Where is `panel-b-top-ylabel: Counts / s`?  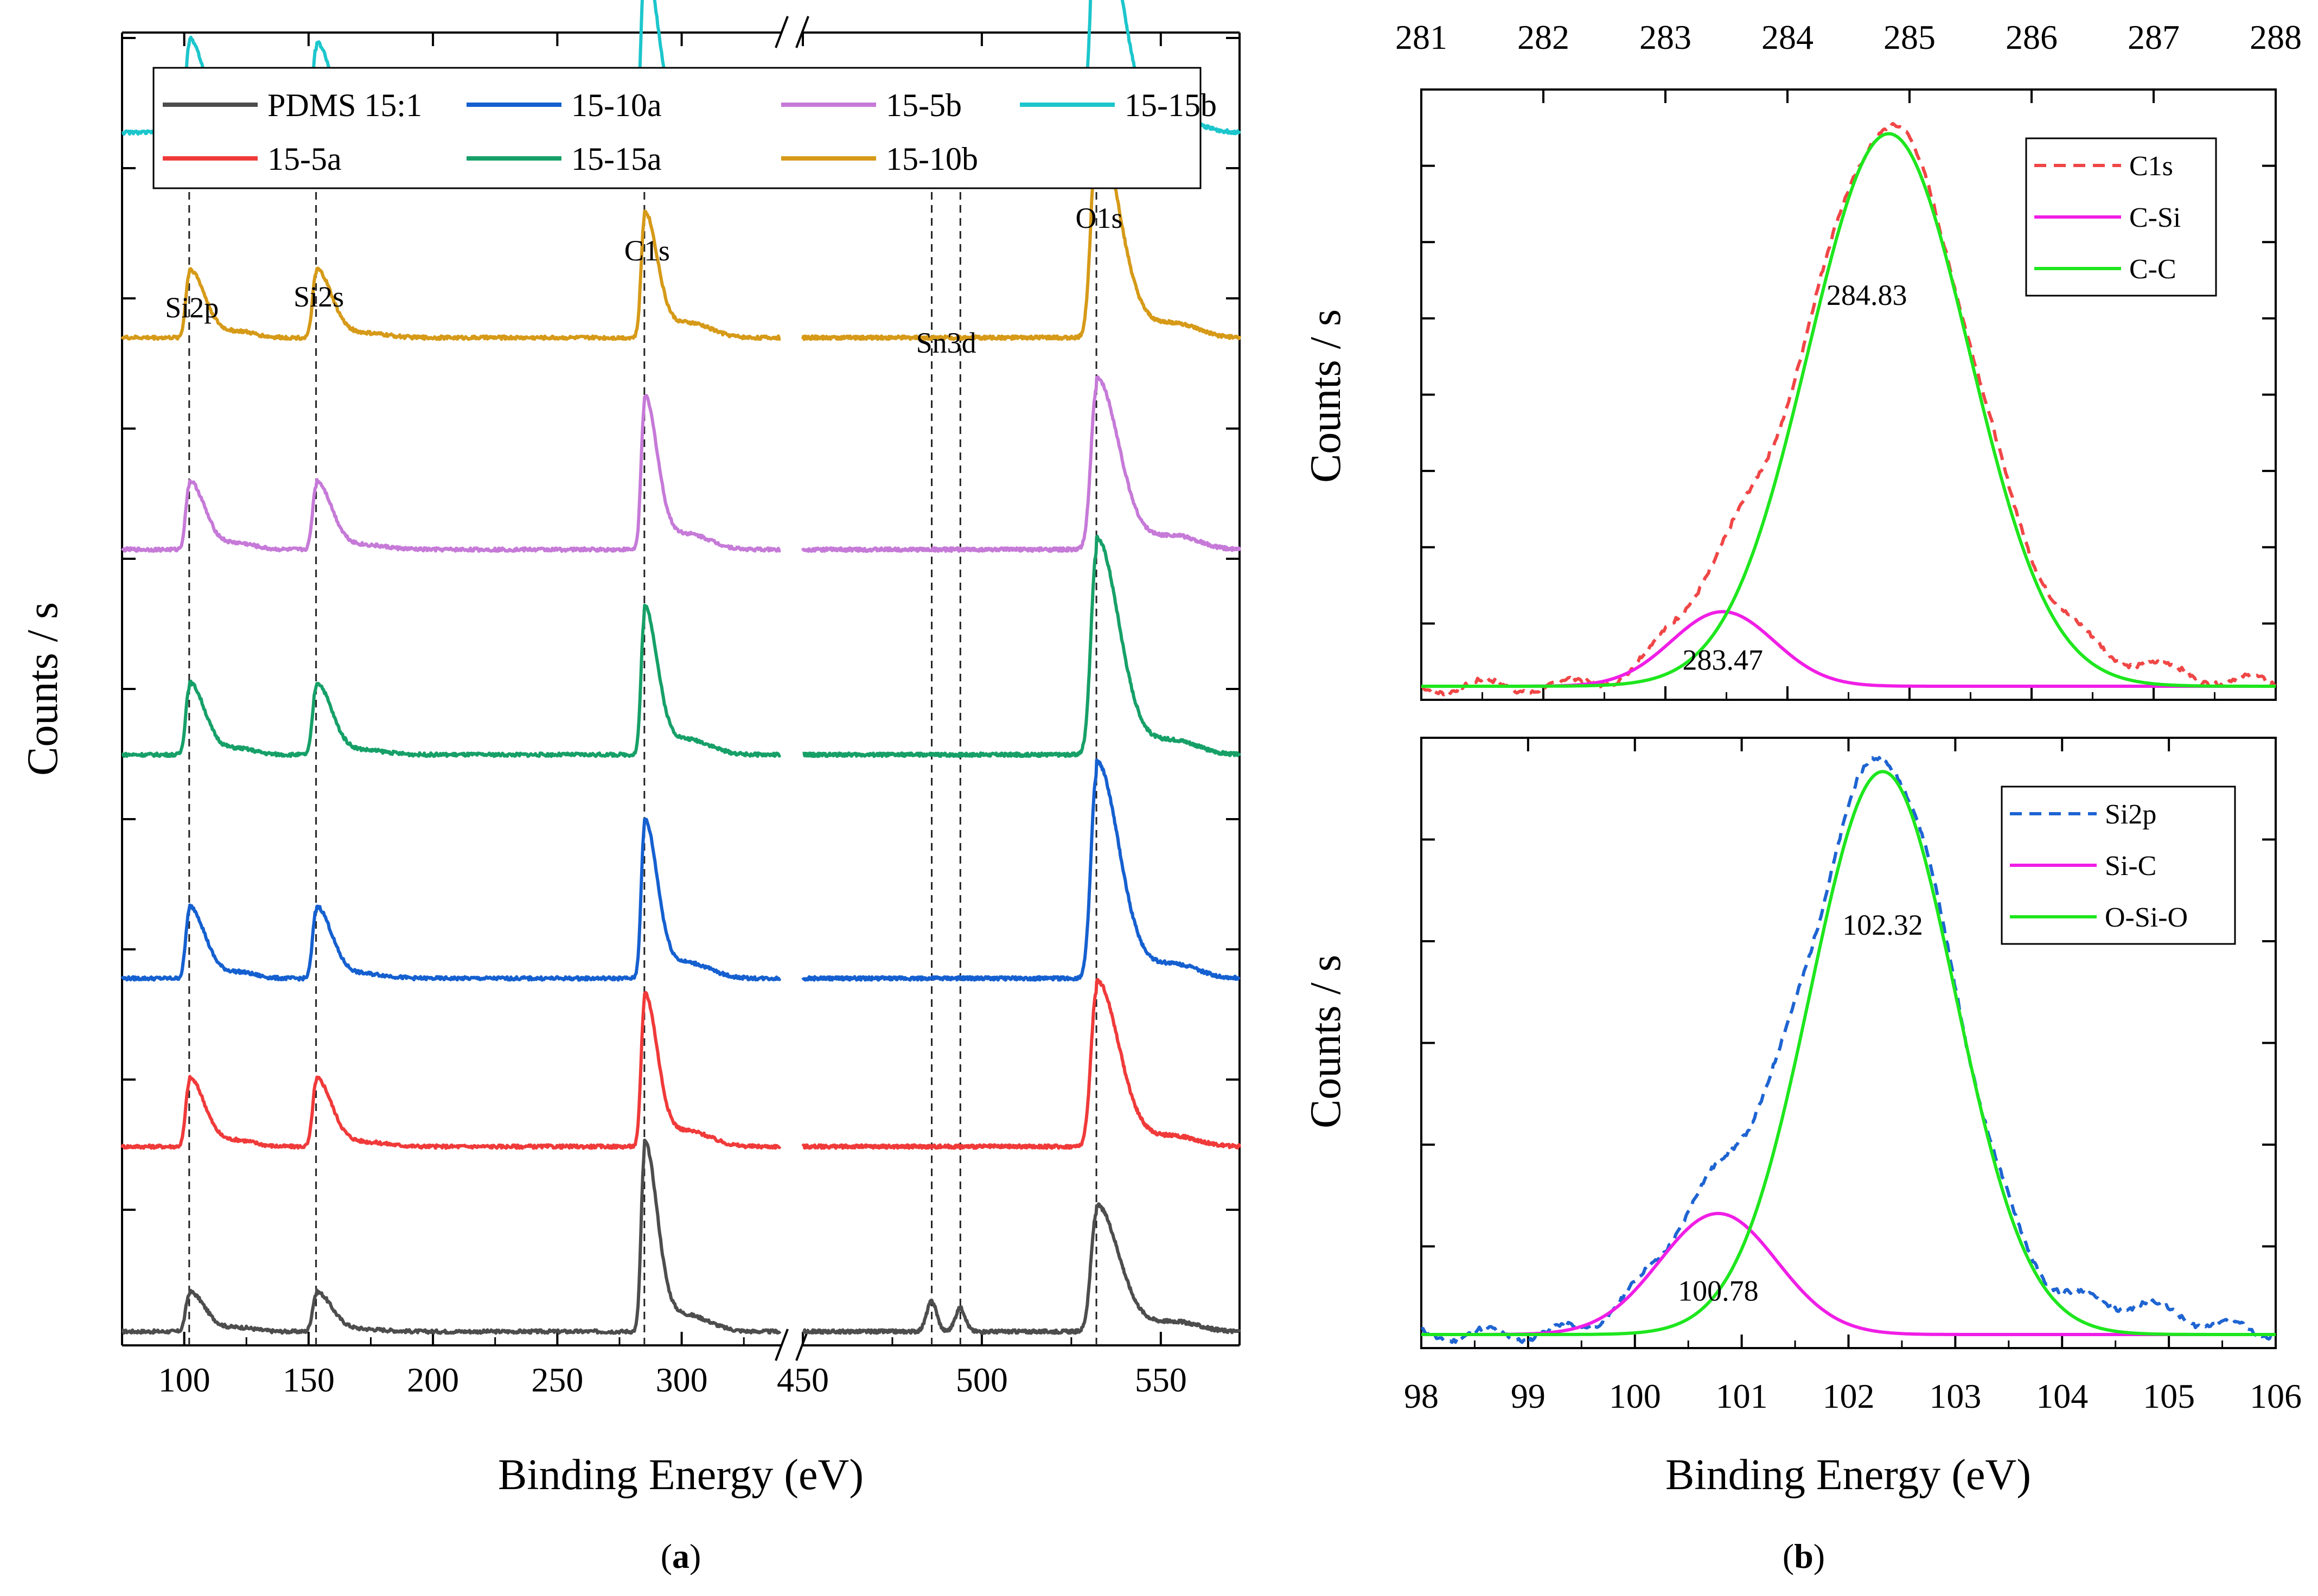
panel-b-top-ylabel: Counts / s is located at coordinates (1326, 396).